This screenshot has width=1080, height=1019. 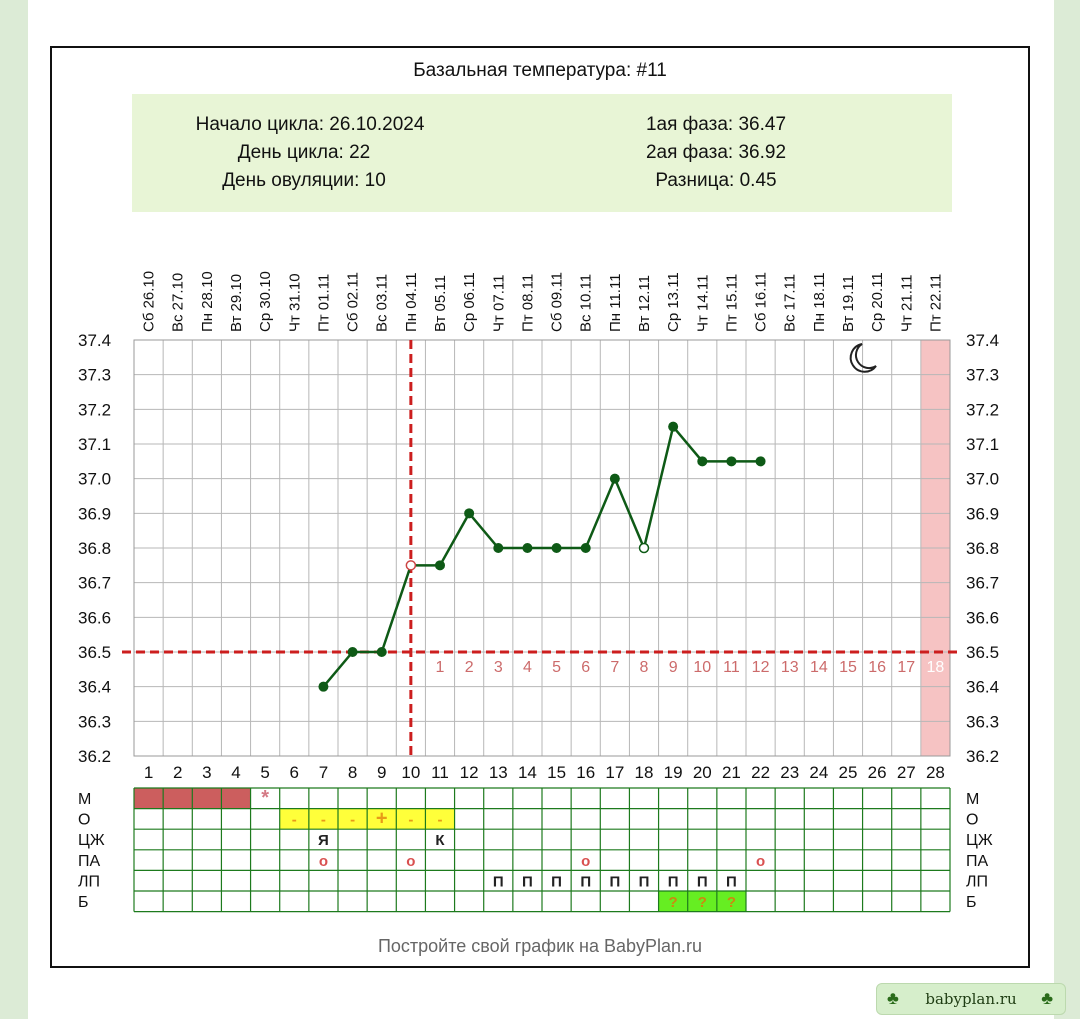 What do you see at coordinates (702, 667) in the screenshot?
I see `luteal-day-label: 10` at bounding box center [702, 667].